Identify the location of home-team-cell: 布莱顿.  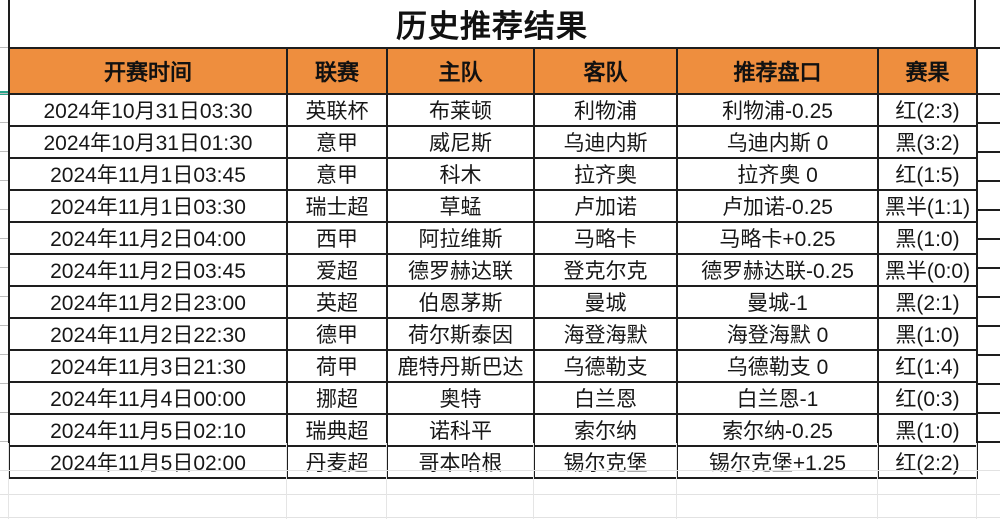
(460, 110).